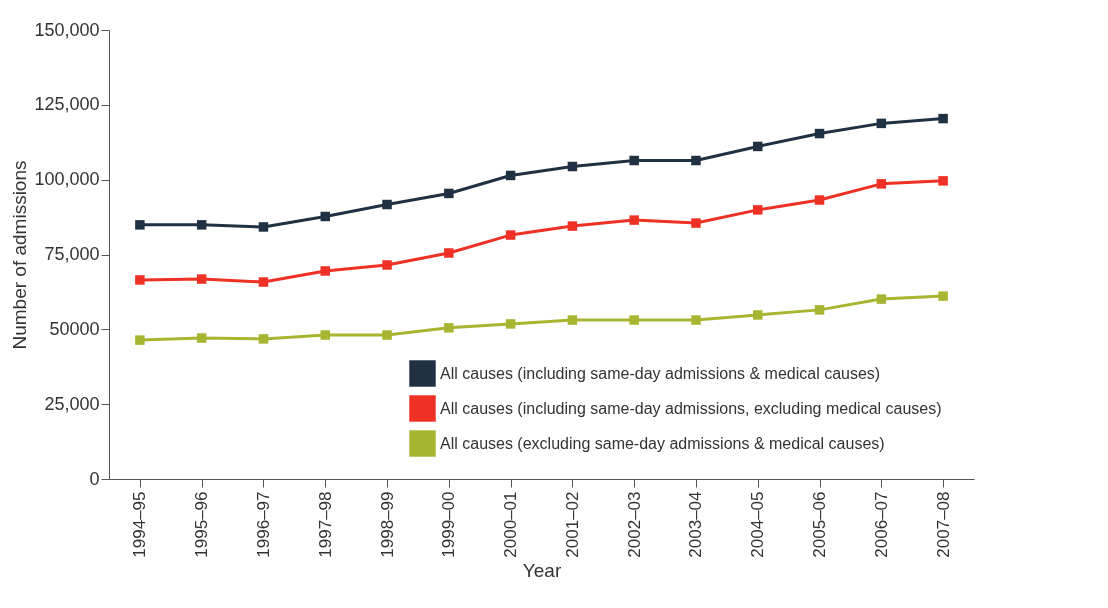 The height and width of the screenshot is (608, 1108). Describe the element at coordinates (943, 524) in the screenshot. I see `x-tick-label: 2007–08` at that location.